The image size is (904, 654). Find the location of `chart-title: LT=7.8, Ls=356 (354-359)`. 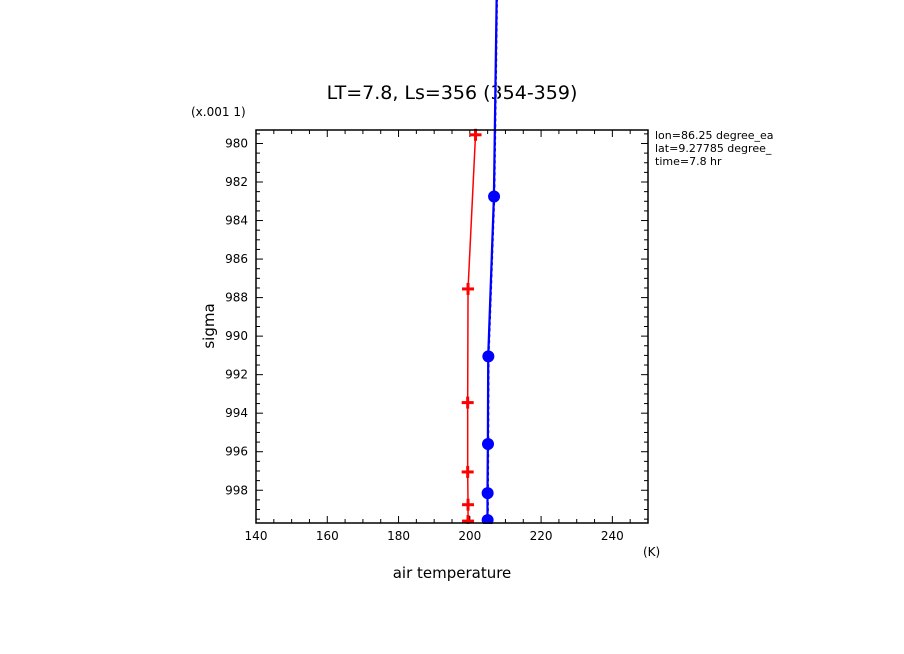

chart-title: LT=7.8, Ls=356 (354-359) is located at coordinates (452, 93).